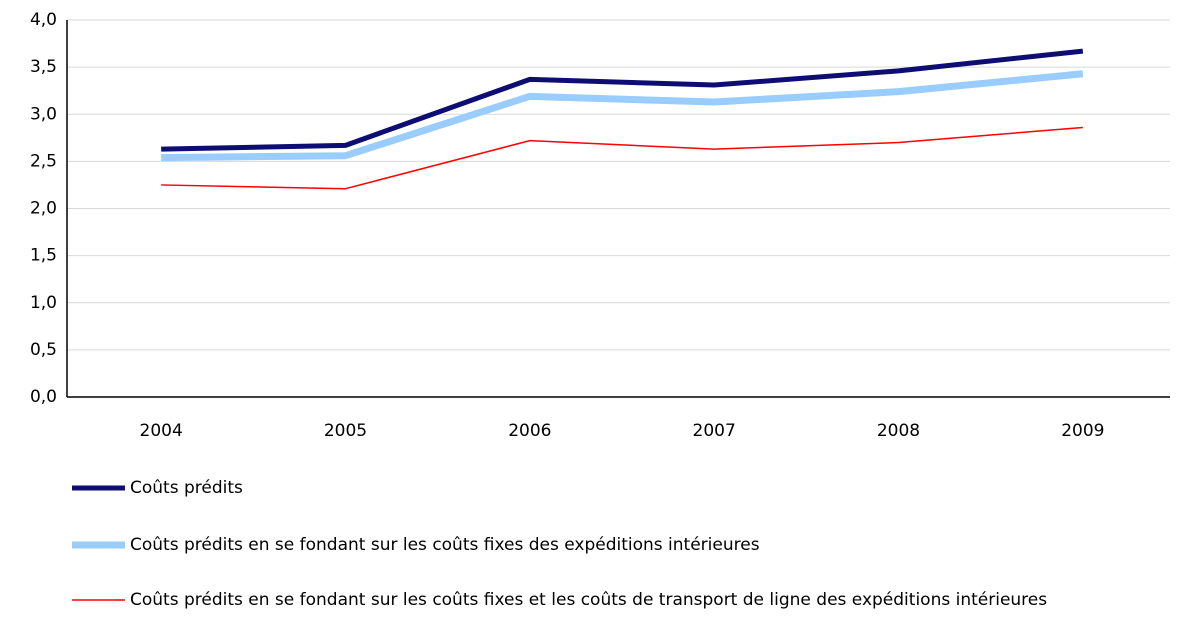 The image size is (1189, 633). Describe the element at coordinates (1082, 431) in the screenshot. I see `x-tick-label: 2009` at that location.